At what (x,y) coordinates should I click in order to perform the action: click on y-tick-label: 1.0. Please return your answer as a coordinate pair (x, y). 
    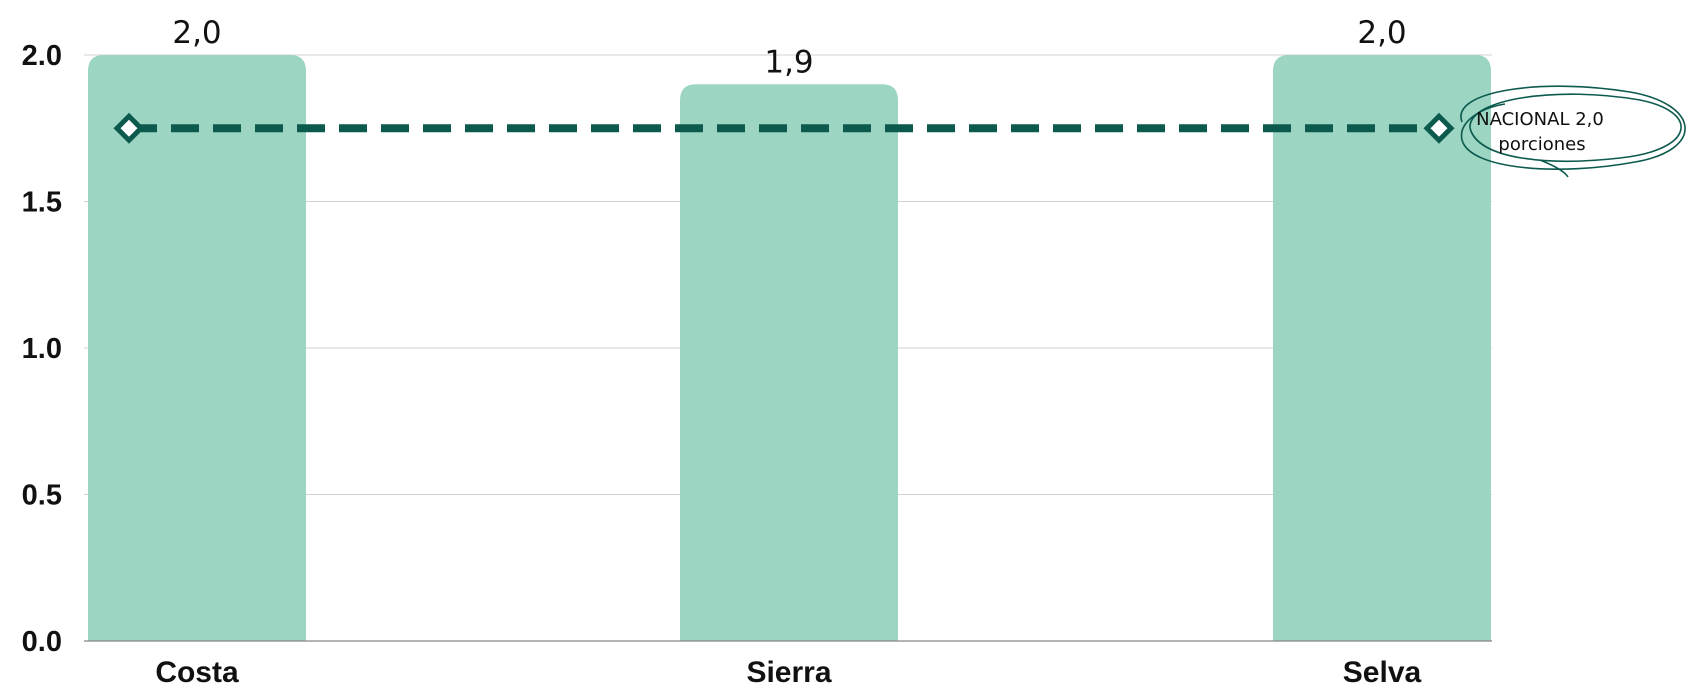
    Looking at the image, I should click on (42, 349).